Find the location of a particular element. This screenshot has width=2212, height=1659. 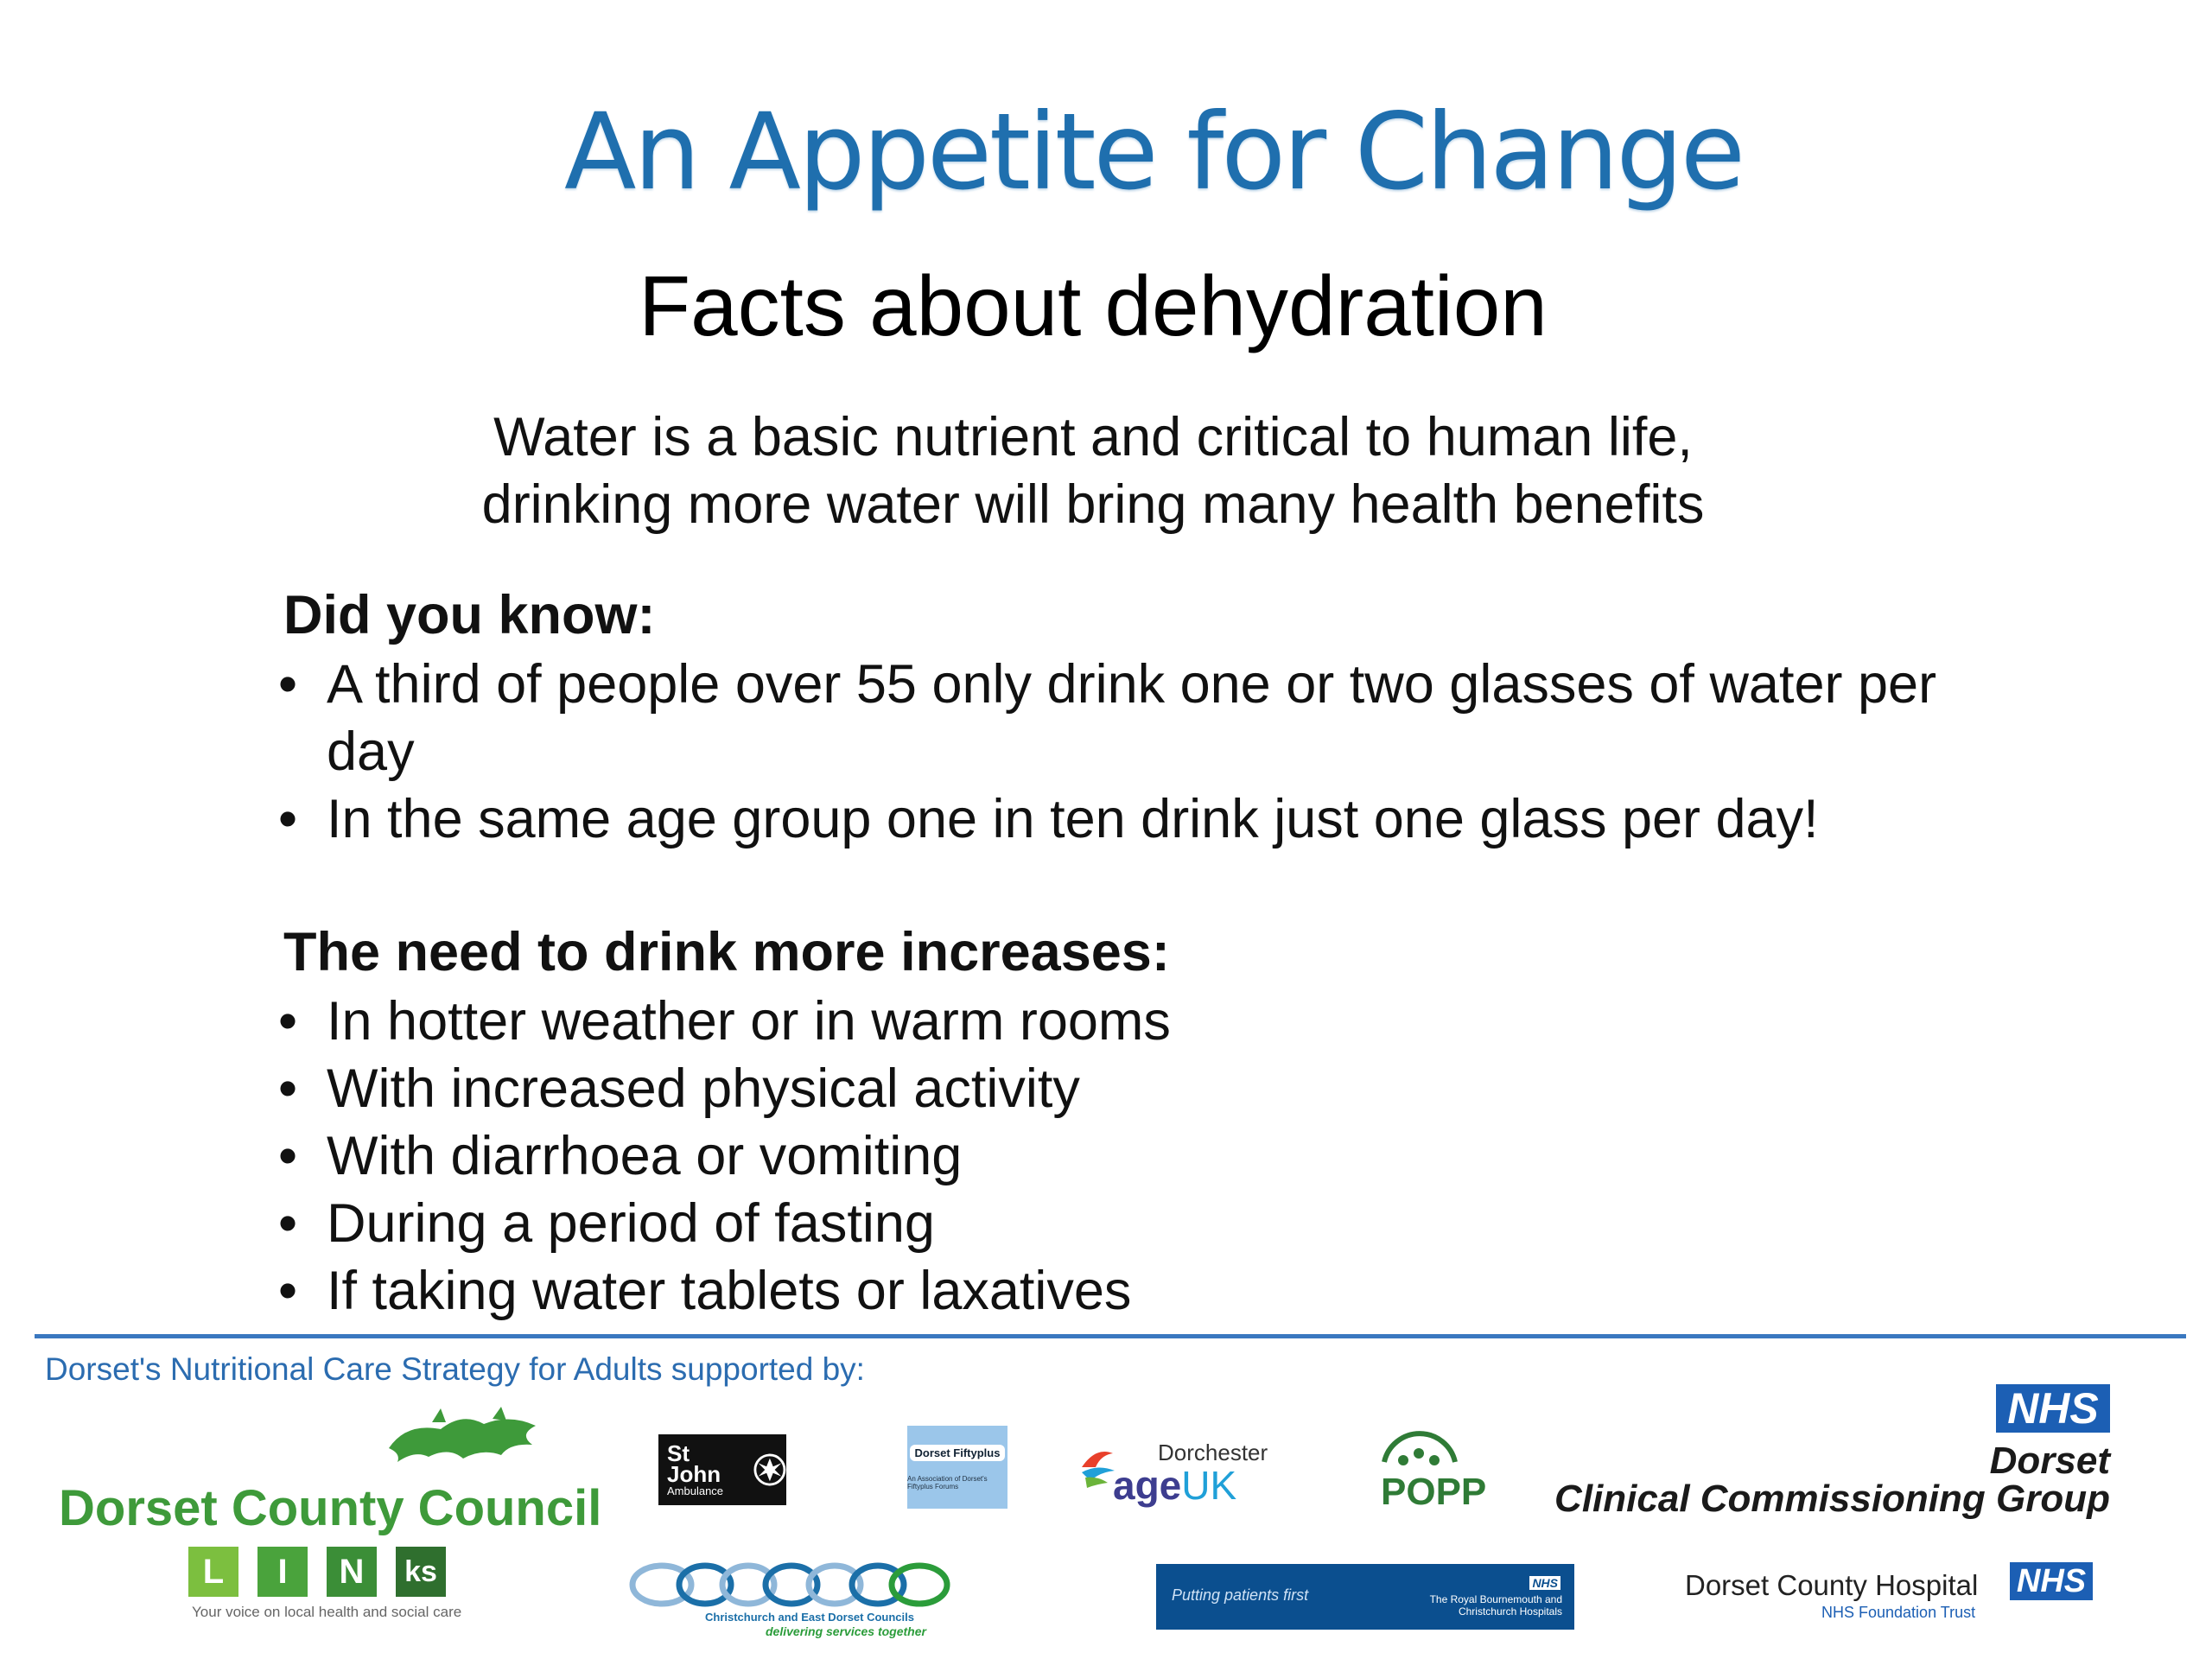

need-item: • If taking water tablets or laxatives is located at coordinates (704, 1291).